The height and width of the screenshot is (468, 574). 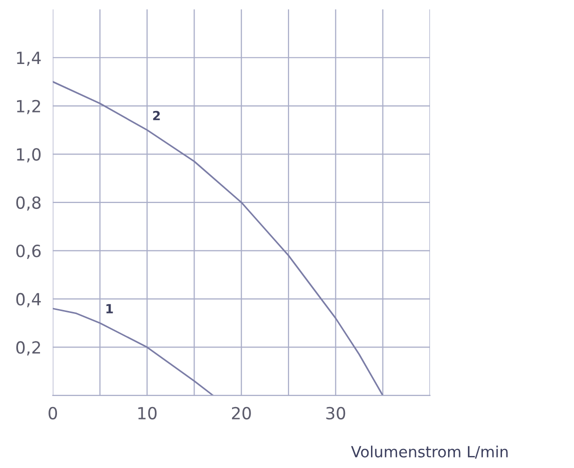 What do you see at coordinates (156, 115) in the screenshot?
I see `series-label: 2` at bounding box center [156, 115].